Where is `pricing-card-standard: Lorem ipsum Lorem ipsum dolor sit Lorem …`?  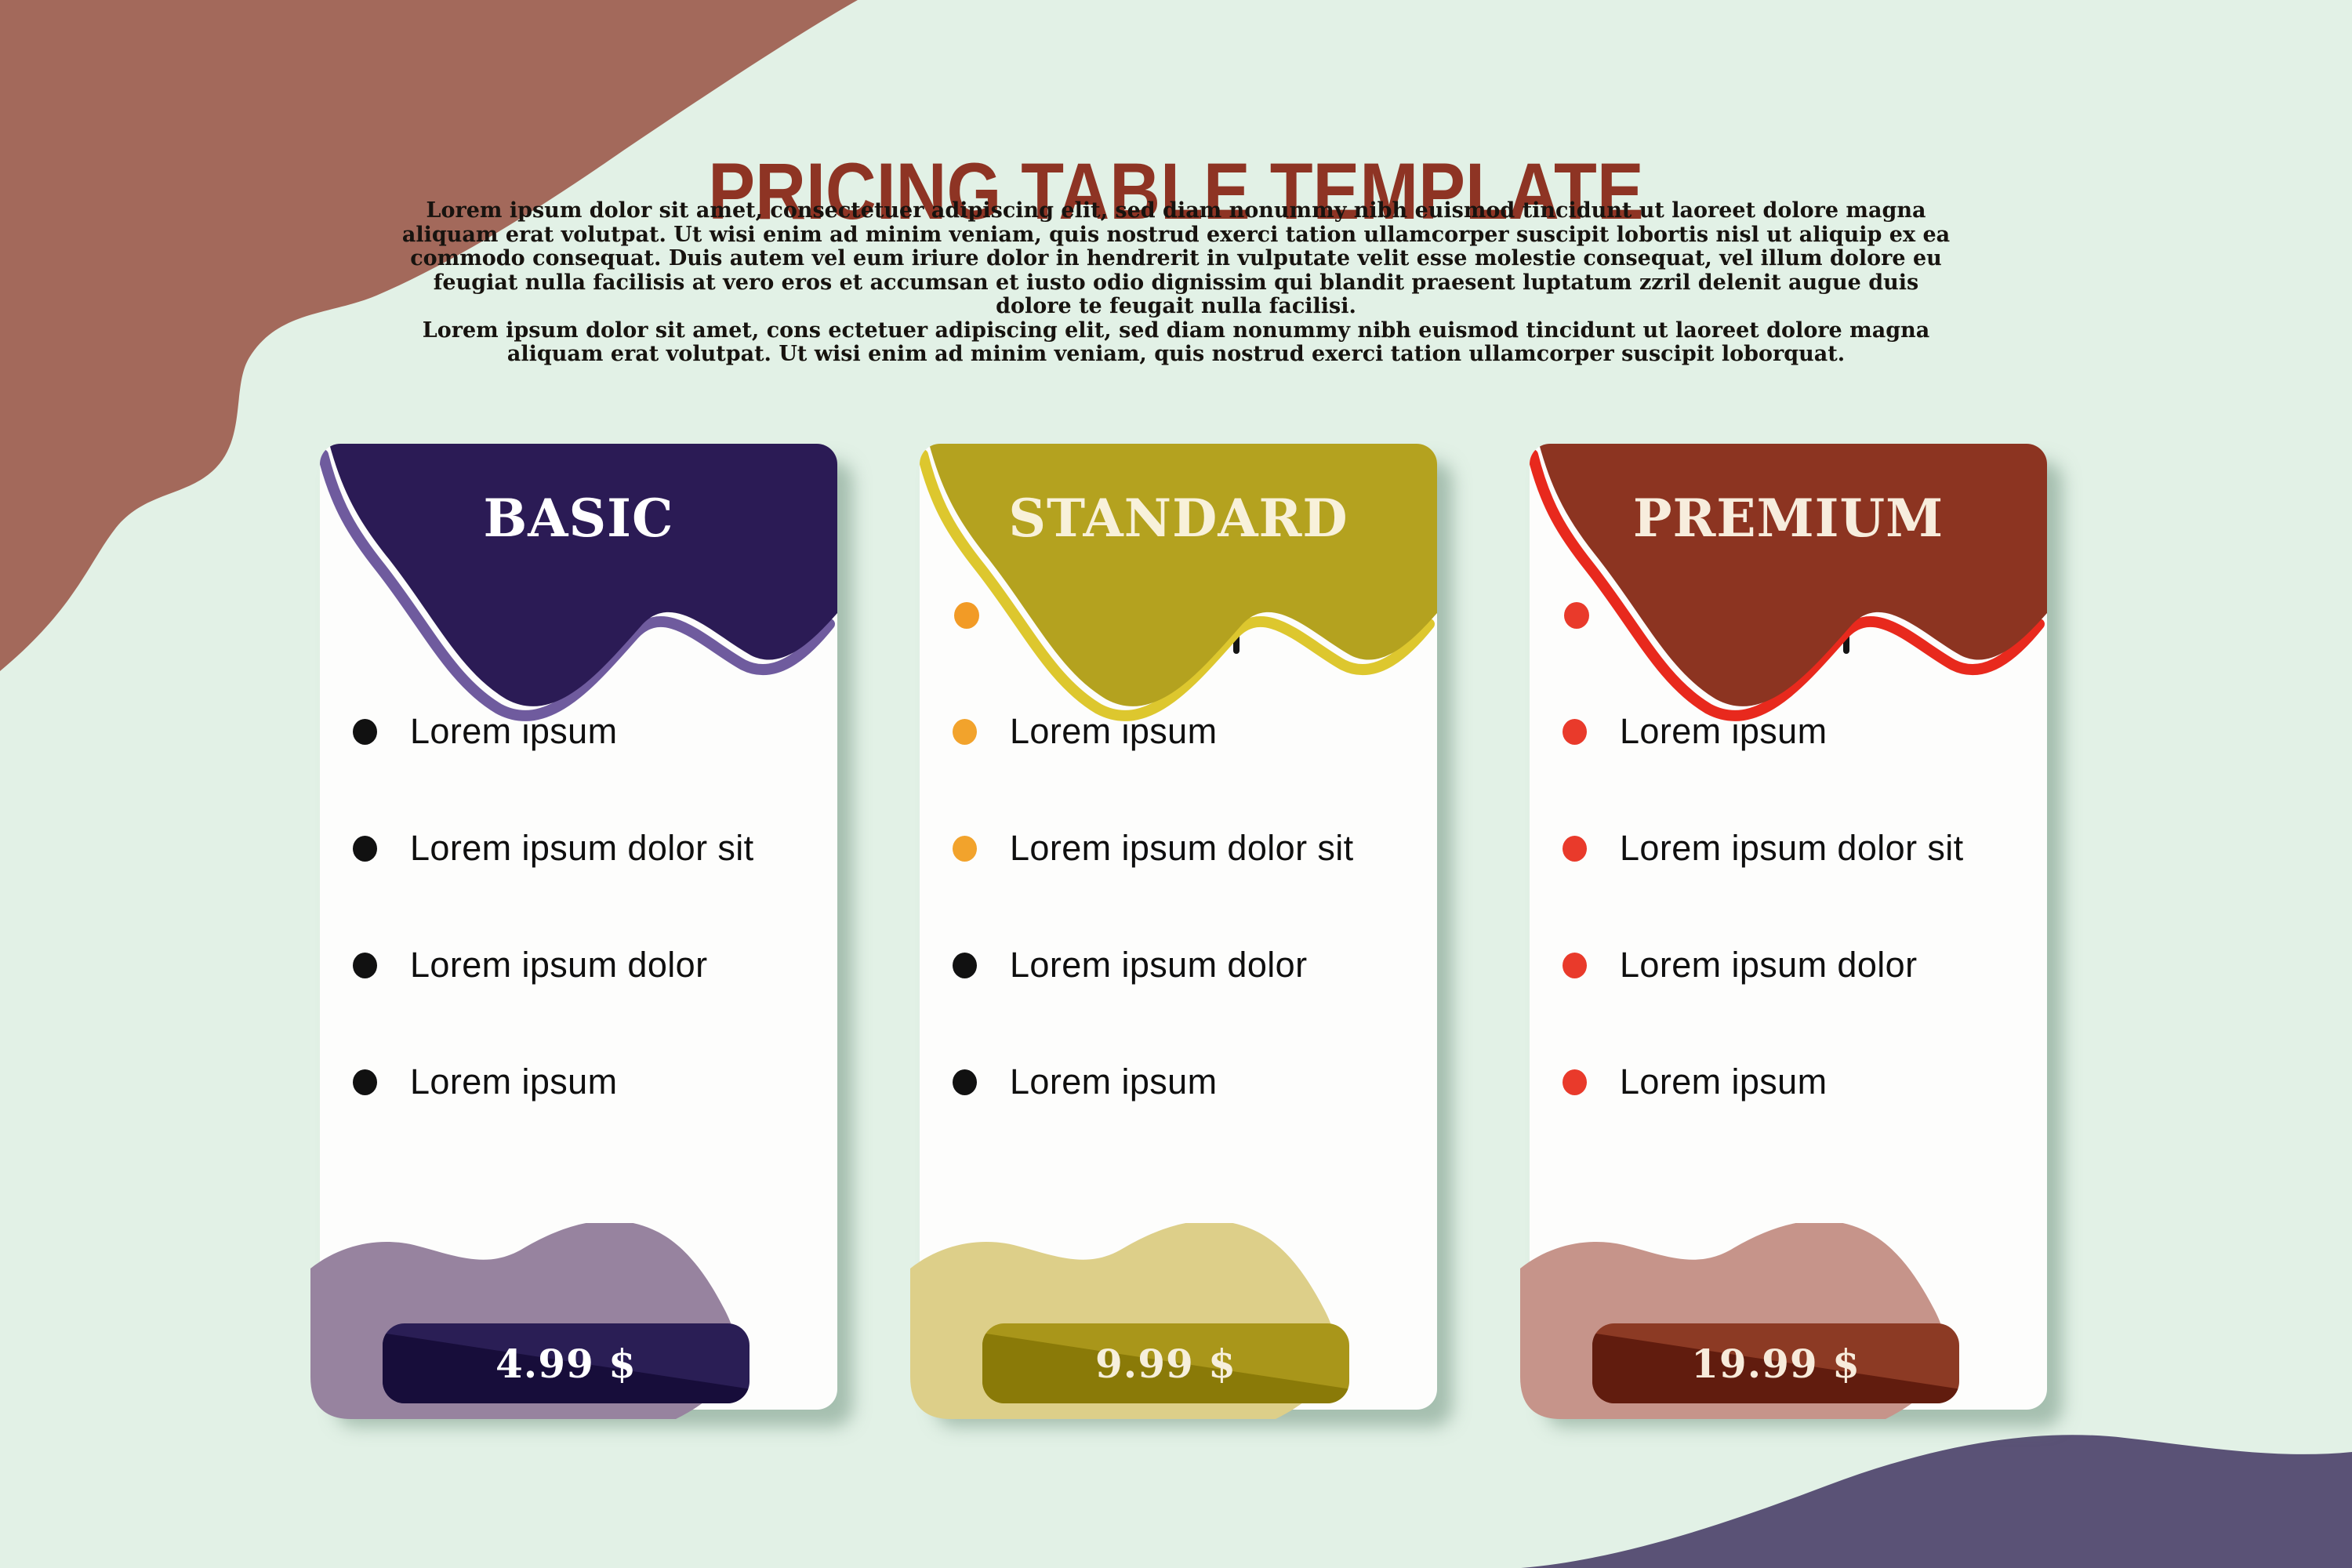 pricing-card-standard: Lorem ipsum Lorem ipsum dolor sit Lorem … is located at coordinates (1173, 931).